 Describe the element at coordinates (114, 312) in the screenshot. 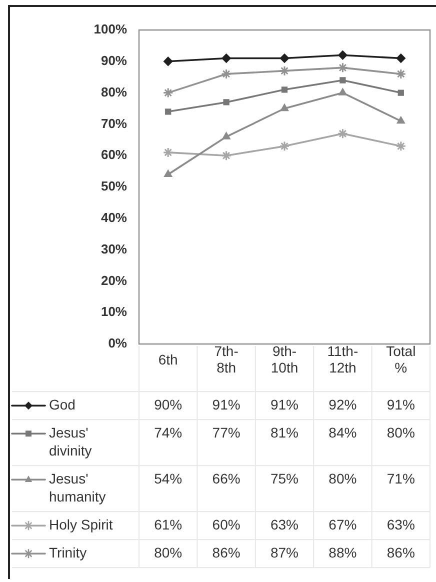

I see `y-tick-label: 10%` at that location.